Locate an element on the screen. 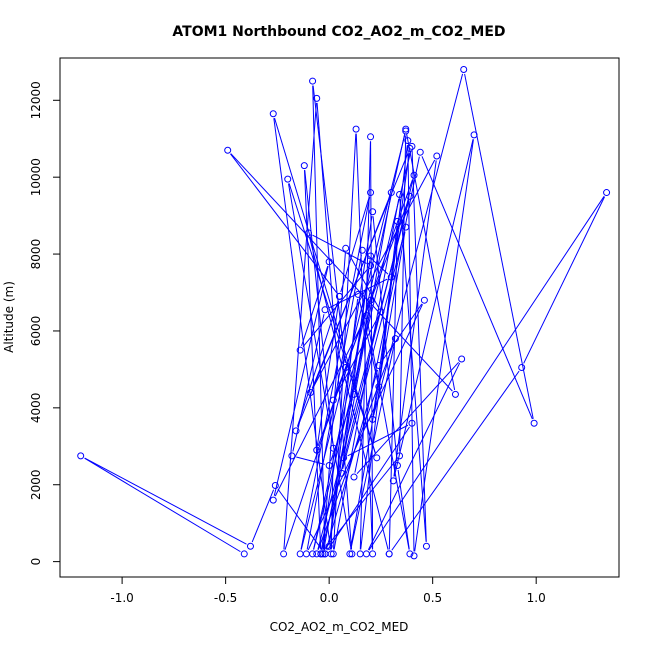  x-axis-label: CO2_AO2_m_CO2_MED is located at coordinates (339, 627).